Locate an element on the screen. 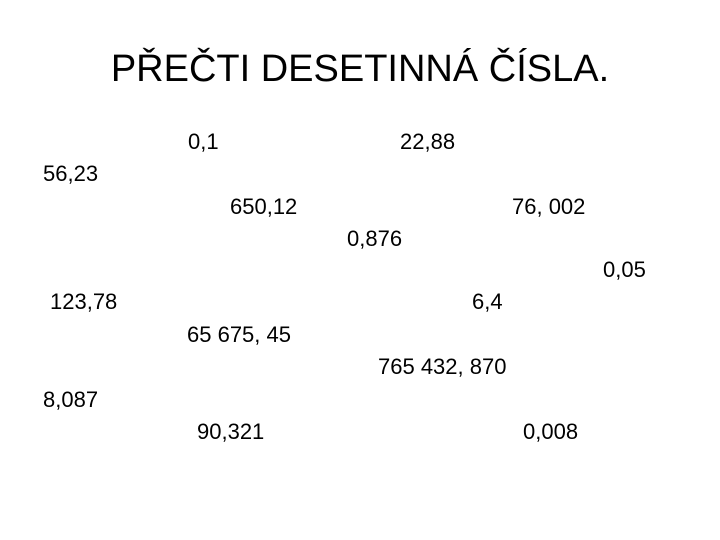 This screenshot has width=720, height=540. number: 0,876 is located at coordinates (375, 238).